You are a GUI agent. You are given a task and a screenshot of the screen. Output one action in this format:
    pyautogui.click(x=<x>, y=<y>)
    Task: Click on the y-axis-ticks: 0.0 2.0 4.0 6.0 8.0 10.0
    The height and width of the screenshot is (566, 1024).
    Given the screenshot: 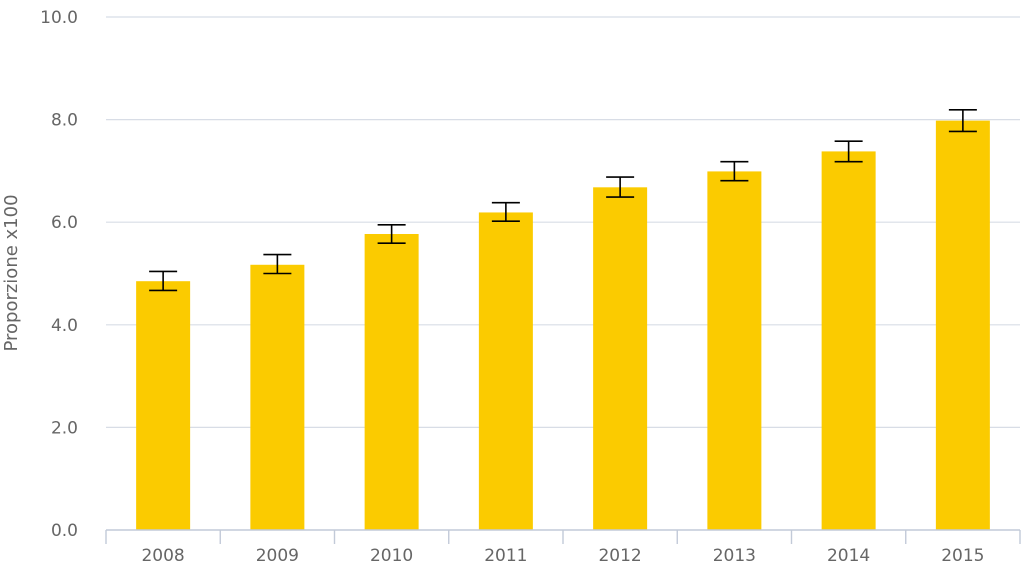 What is the action you would take?
    pyautogui.click(x=59, y=274)
    